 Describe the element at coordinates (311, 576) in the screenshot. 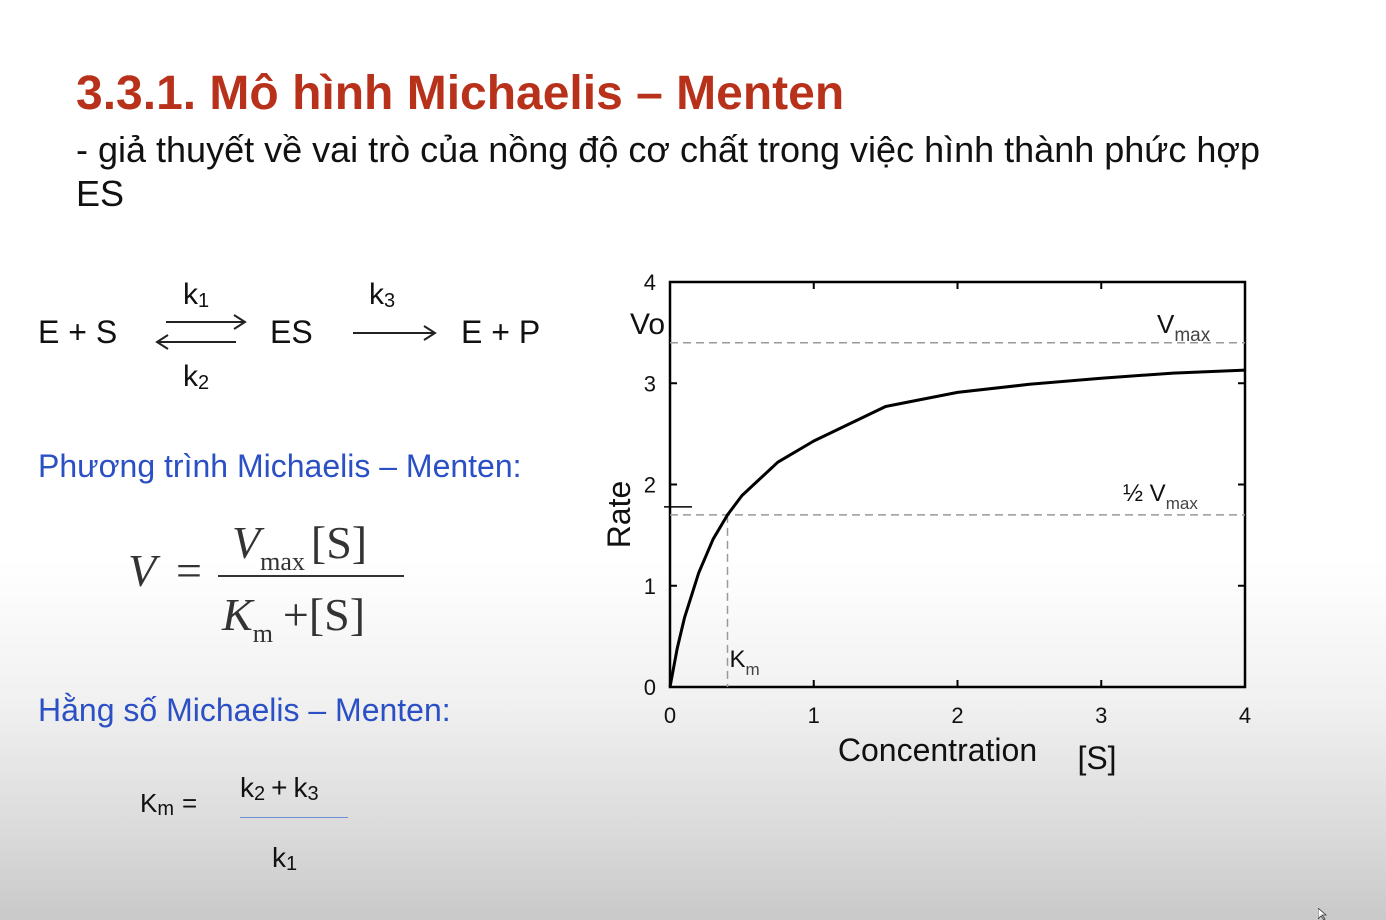

I see `equation-fraction-bar` at that location.